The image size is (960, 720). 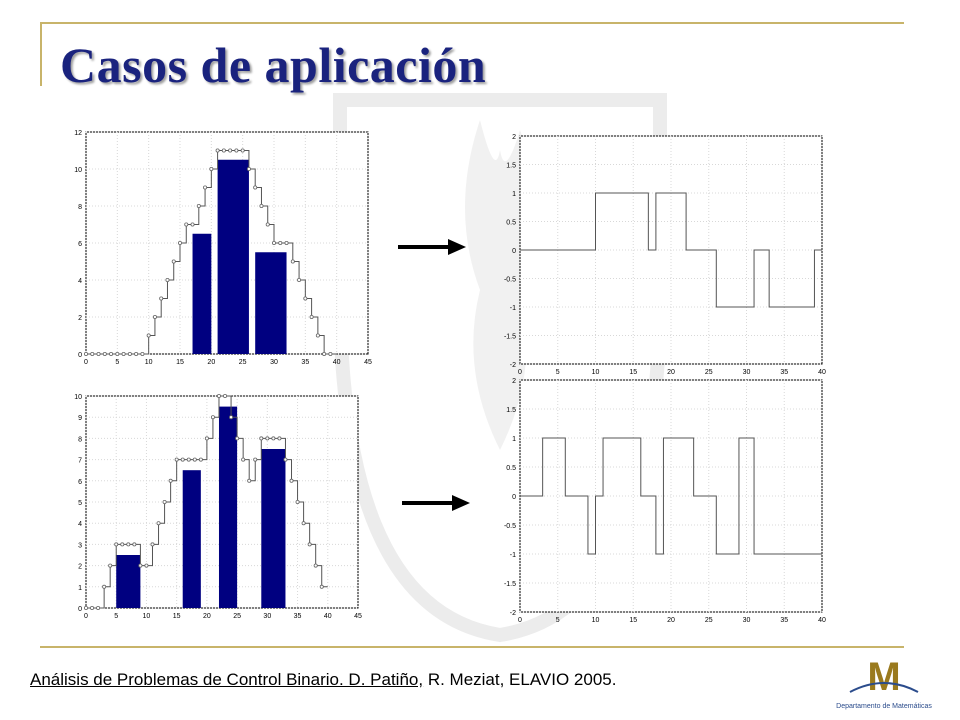 I want to click on x-tick-label: 45, so click(x=368, y=362).